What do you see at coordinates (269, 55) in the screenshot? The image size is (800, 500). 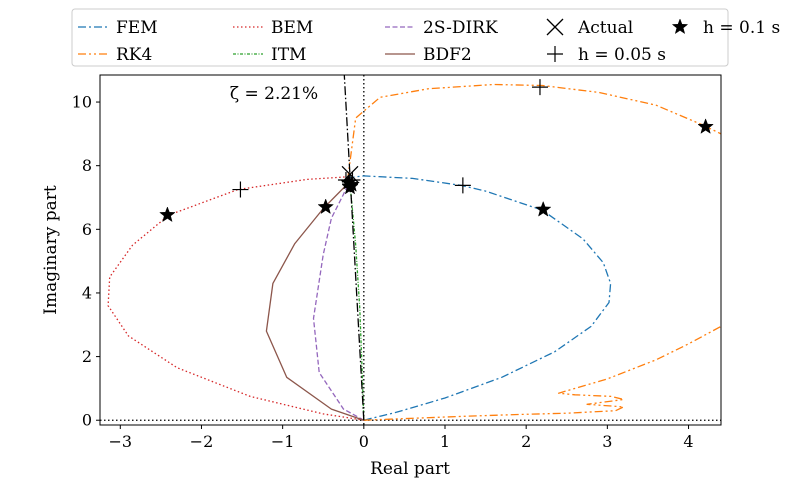 I see `legend-entry-itm: ITM` at bounding box center [269, 55].